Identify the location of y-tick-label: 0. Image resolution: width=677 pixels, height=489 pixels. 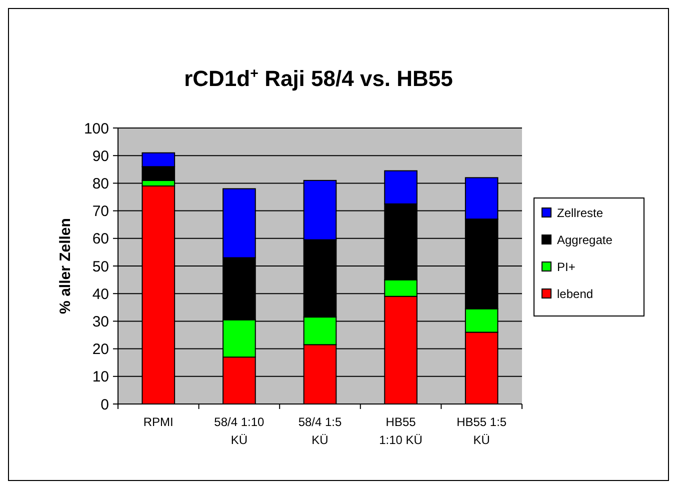
(104, 405).